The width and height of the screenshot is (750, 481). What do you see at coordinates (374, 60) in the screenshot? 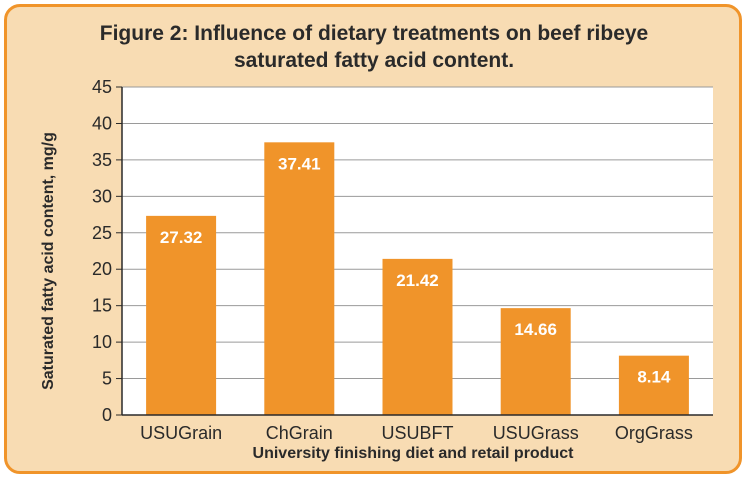
I see `chart-title-line-2: saturated fatty acid content.` at bounding box center [374, 60].